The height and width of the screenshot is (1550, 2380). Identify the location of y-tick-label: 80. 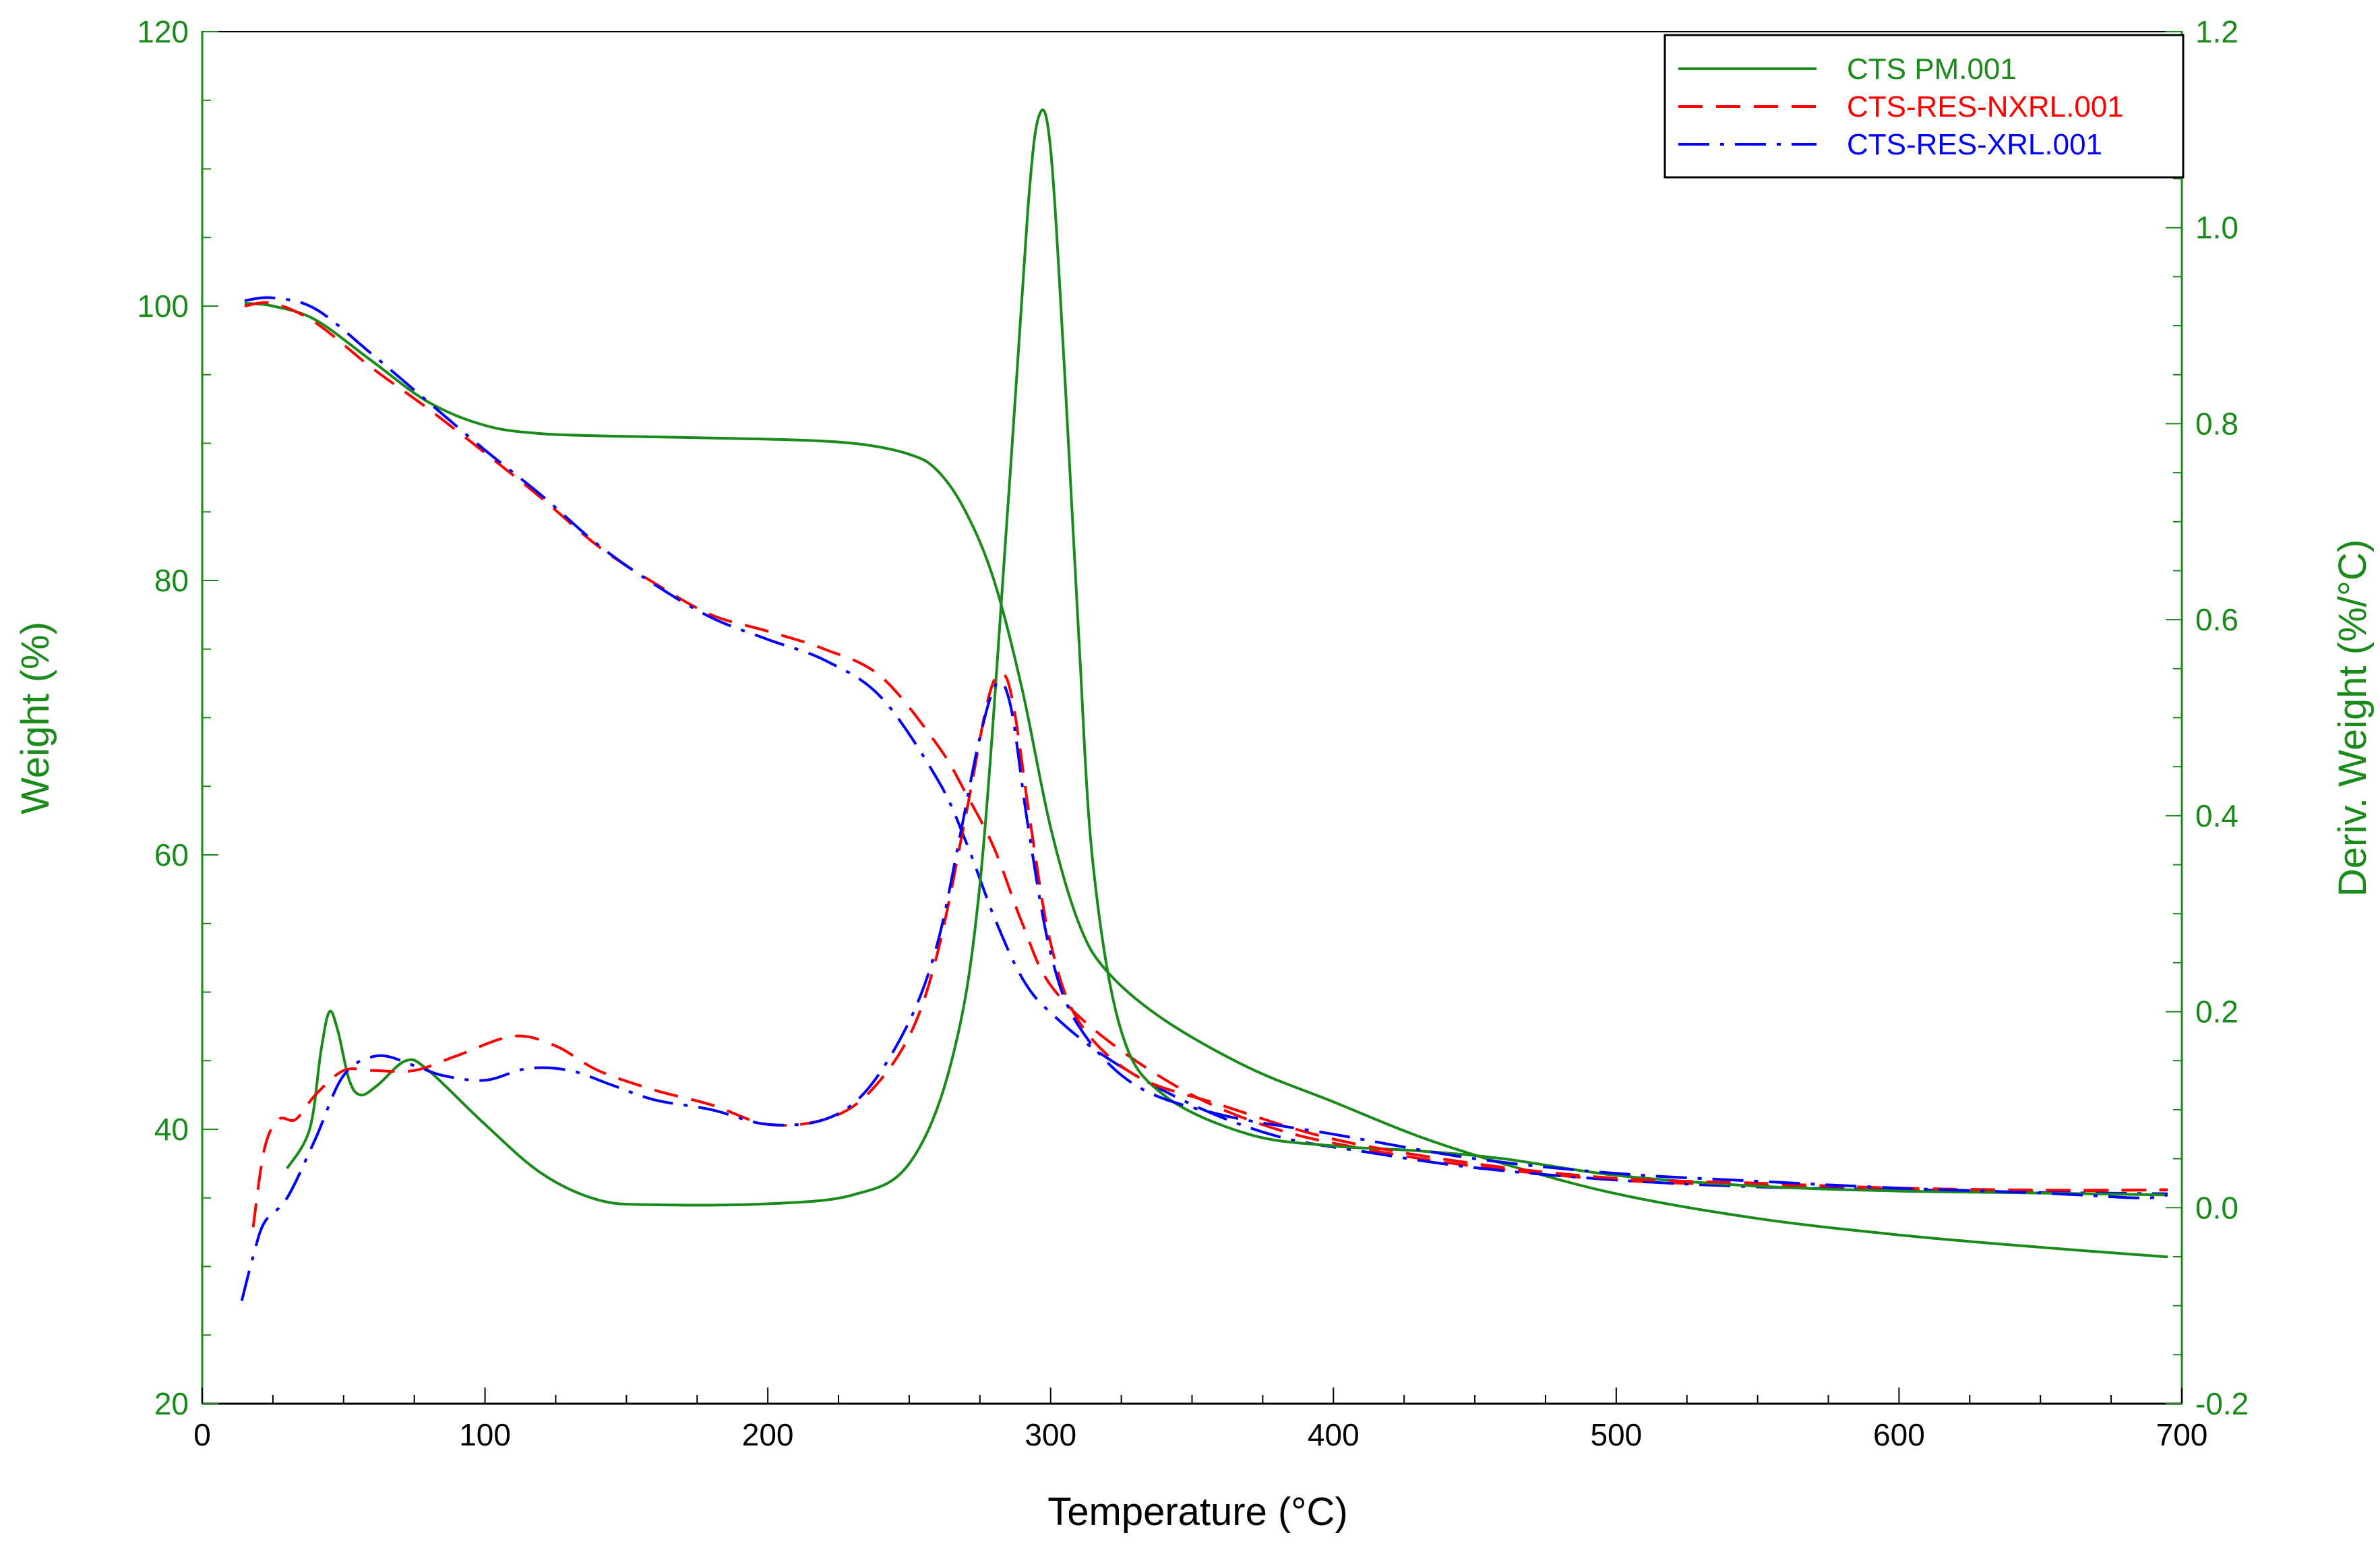
(171, 580).